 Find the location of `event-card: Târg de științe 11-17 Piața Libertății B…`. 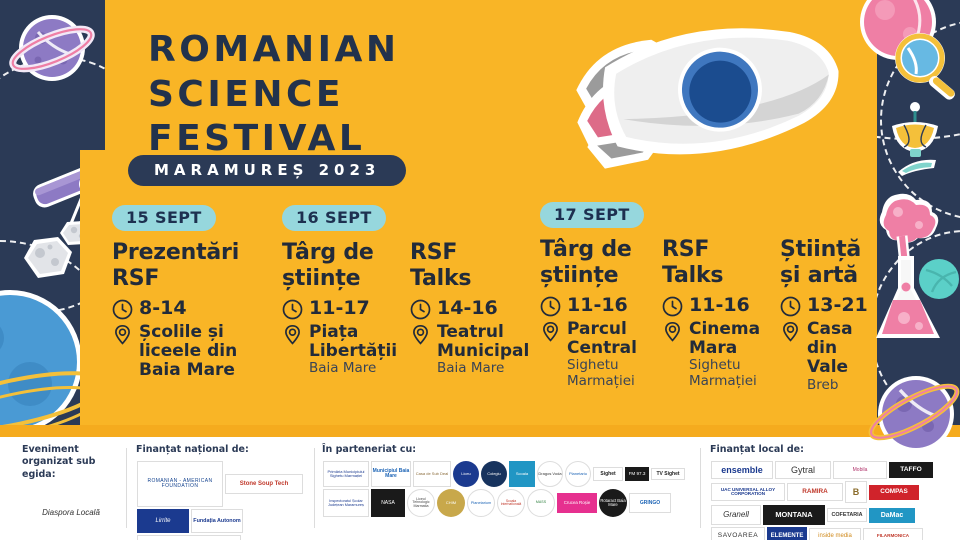

event-card: Târg de științe 11-17 Piața Libertății B… is located at coordinates (339, 308).